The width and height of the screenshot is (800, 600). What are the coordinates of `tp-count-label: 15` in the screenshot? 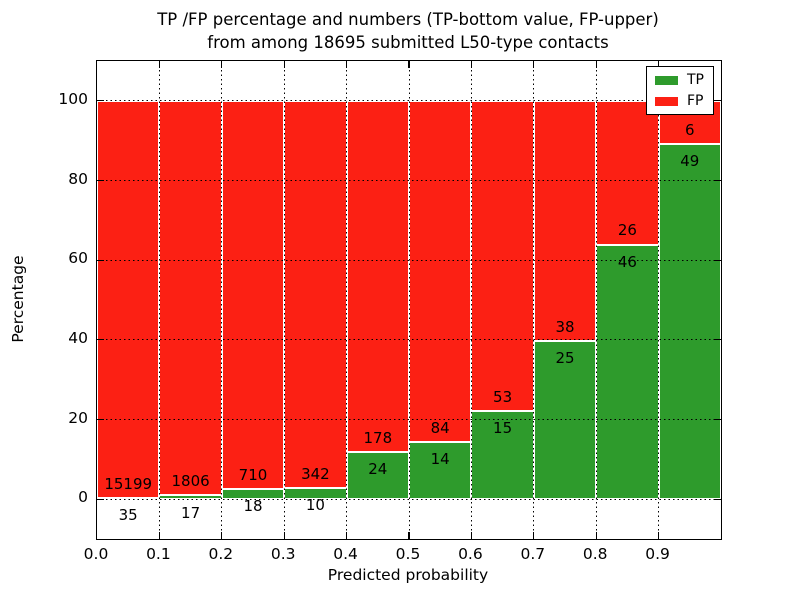 It's located at (503, 428).